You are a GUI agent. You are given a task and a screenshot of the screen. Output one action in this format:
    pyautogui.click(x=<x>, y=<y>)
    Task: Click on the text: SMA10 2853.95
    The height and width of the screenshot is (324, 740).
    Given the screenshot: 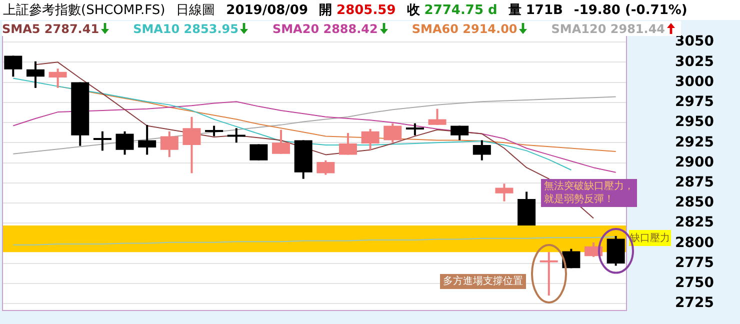 What is the action you would take?
    pyautogui.click(x=186, y=29)
    